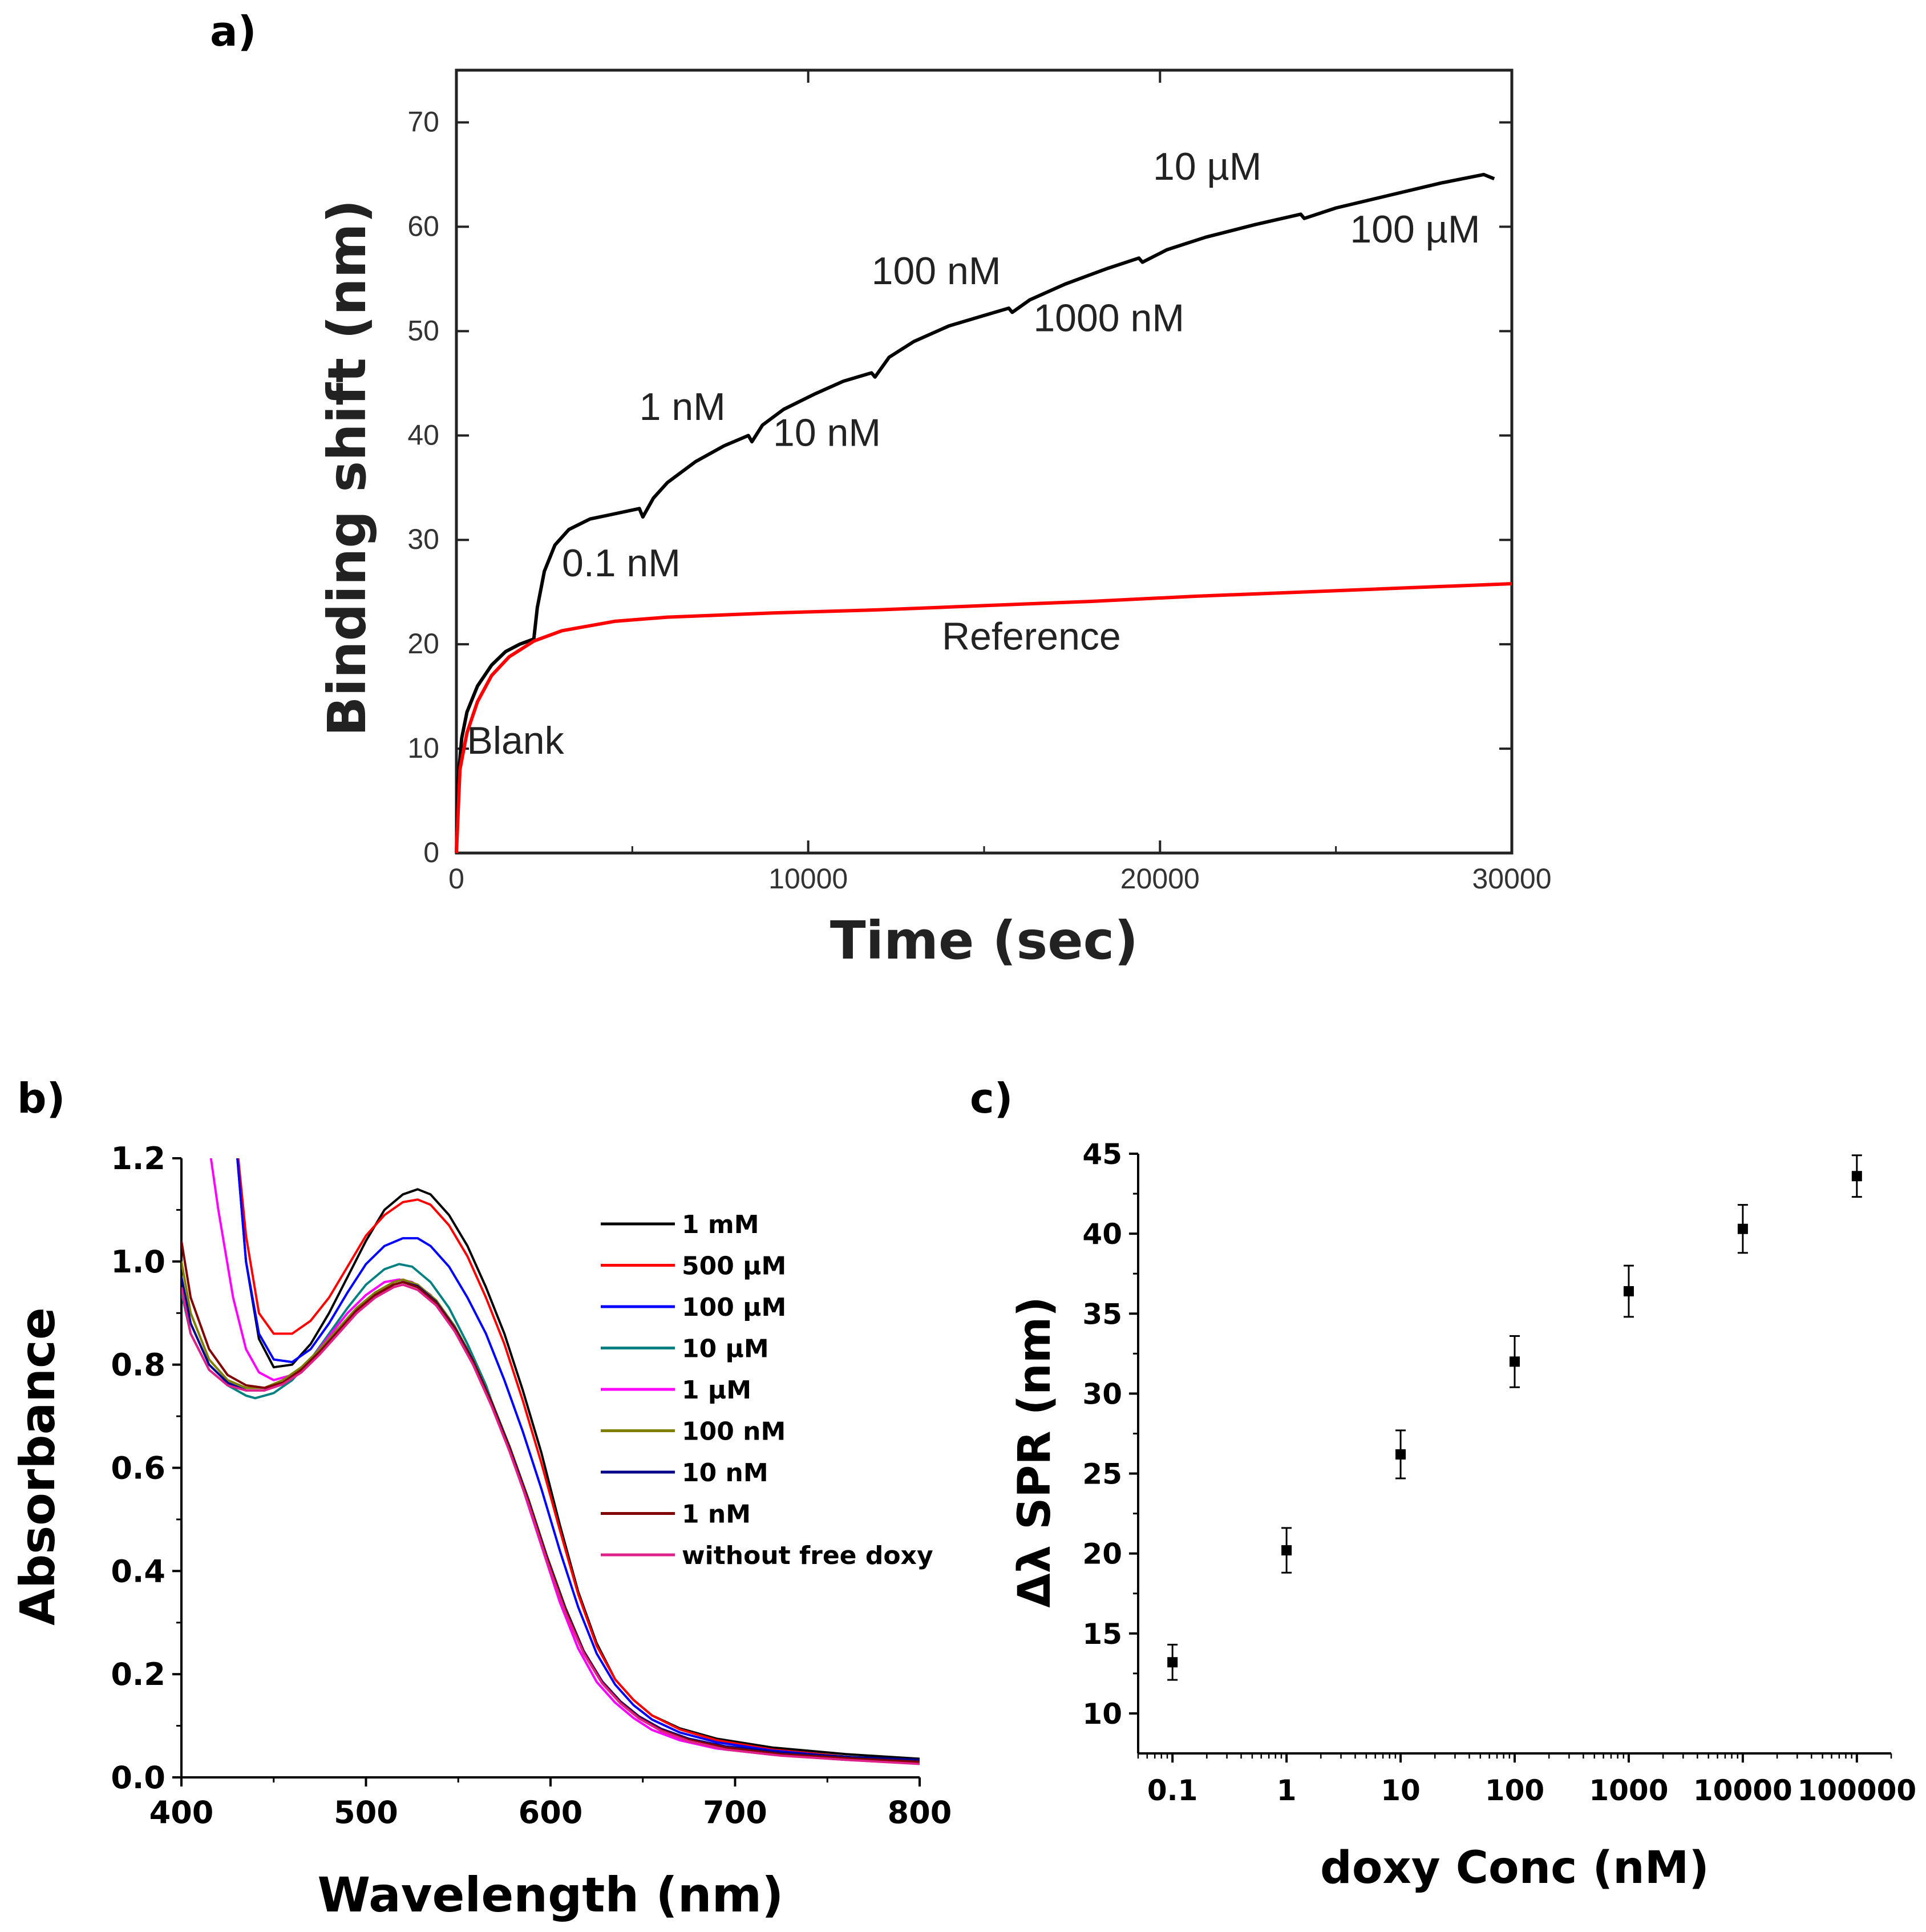  Describe the element at coordinates (1102, 1314) in the screenshot. I see `y-tick-label-c: 35` at that location.